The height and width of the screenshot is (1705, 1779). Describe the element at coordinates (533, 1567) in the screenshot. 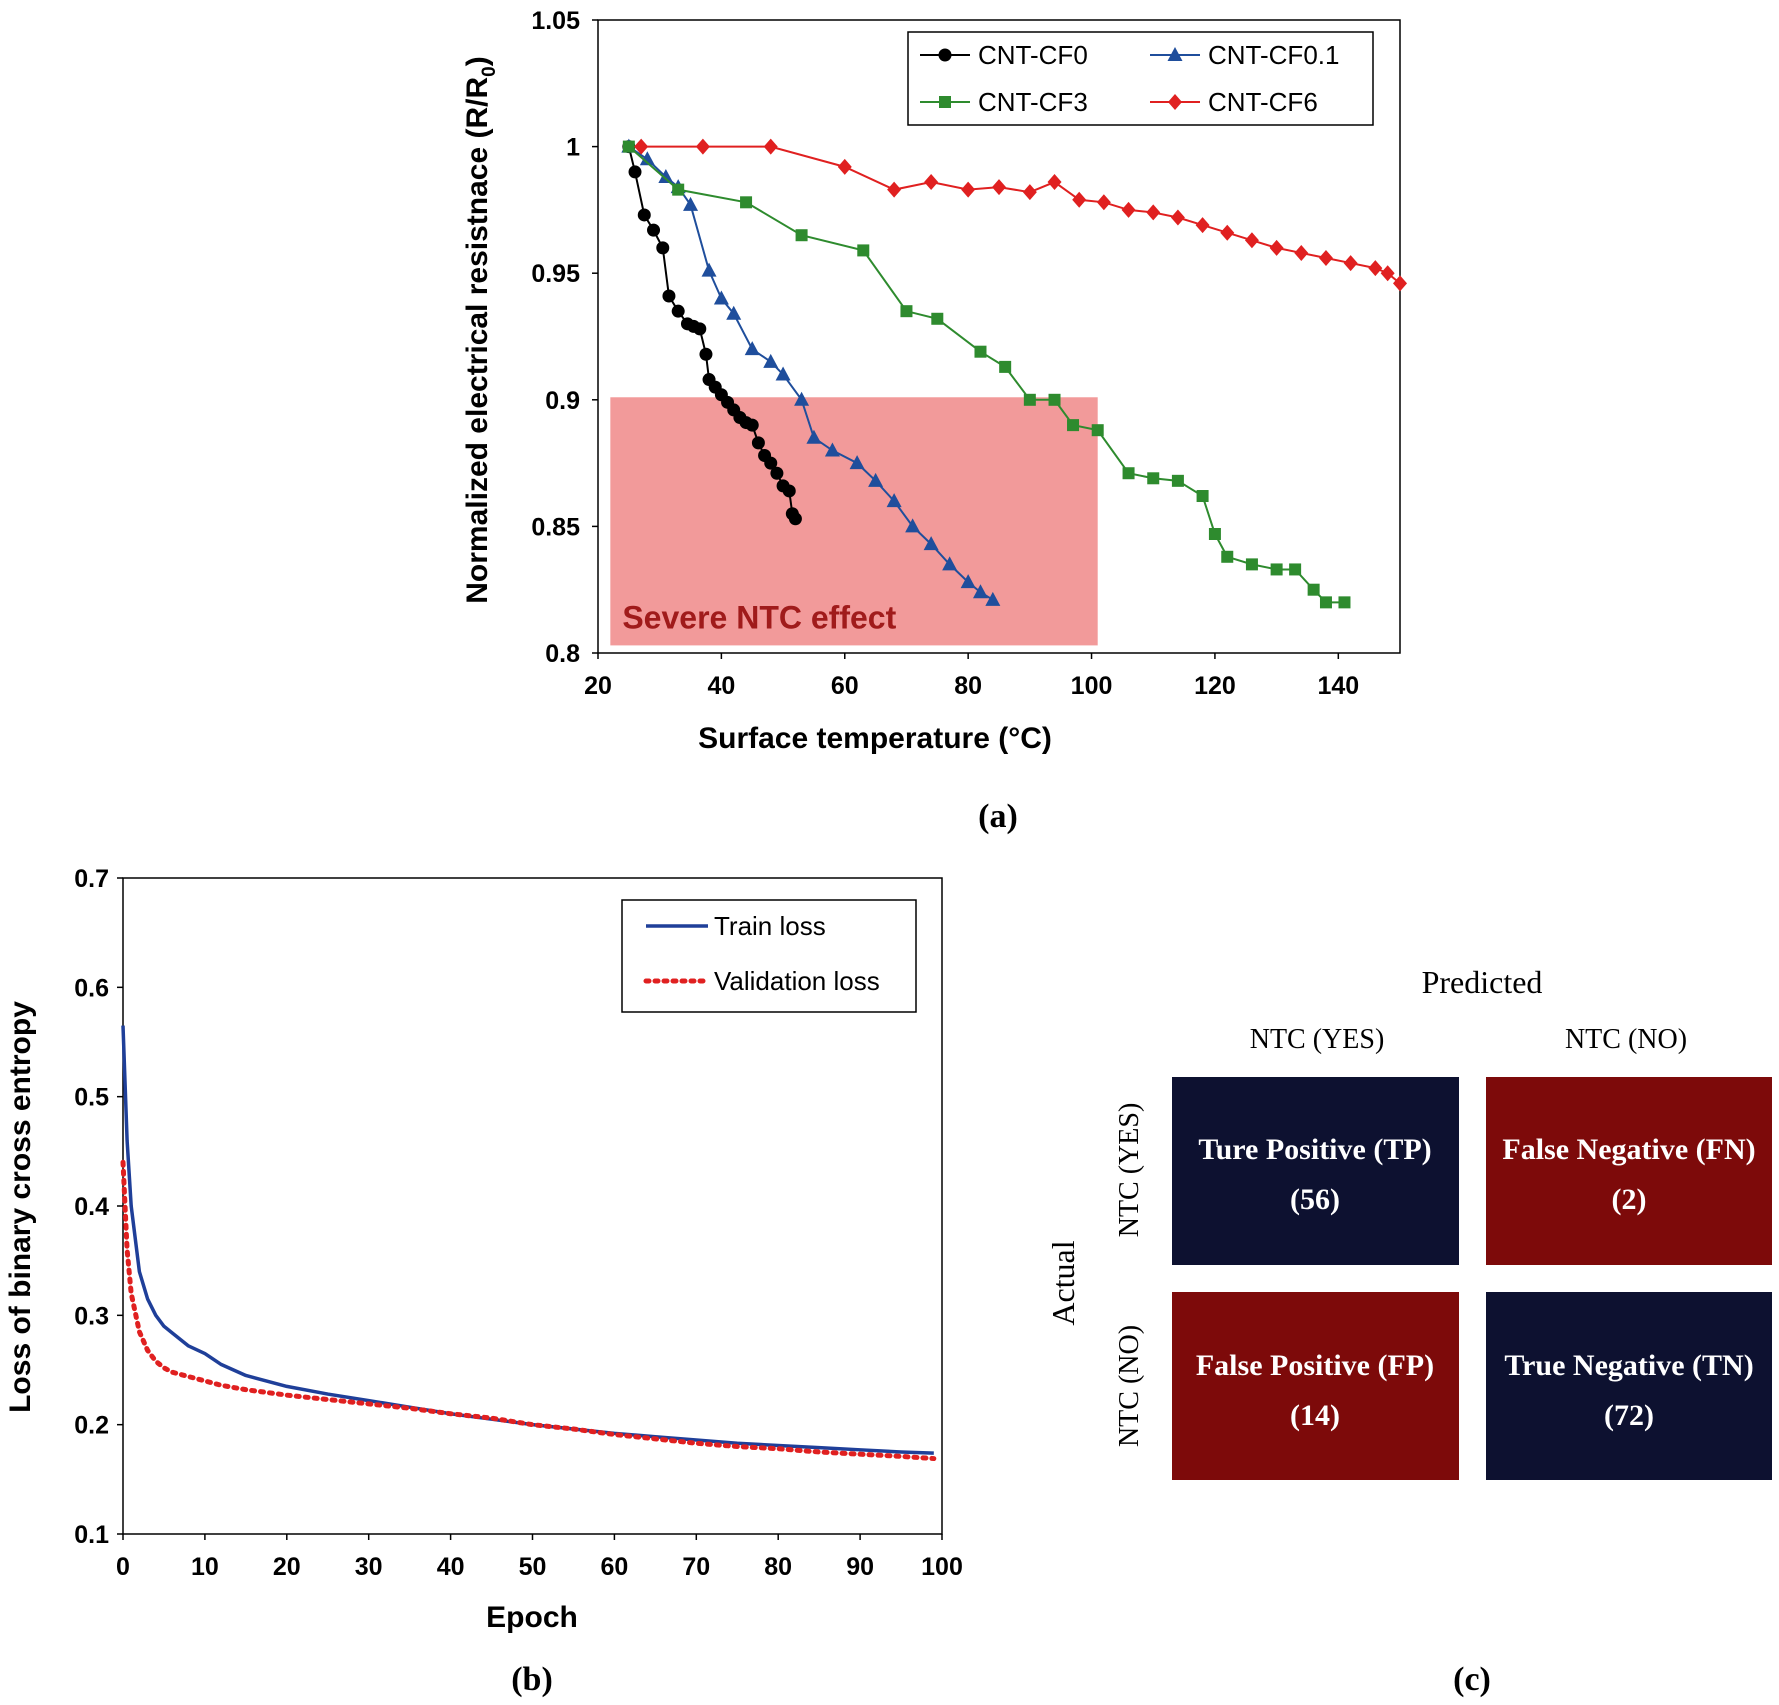

I see `x-tick-label: 50` at that location.